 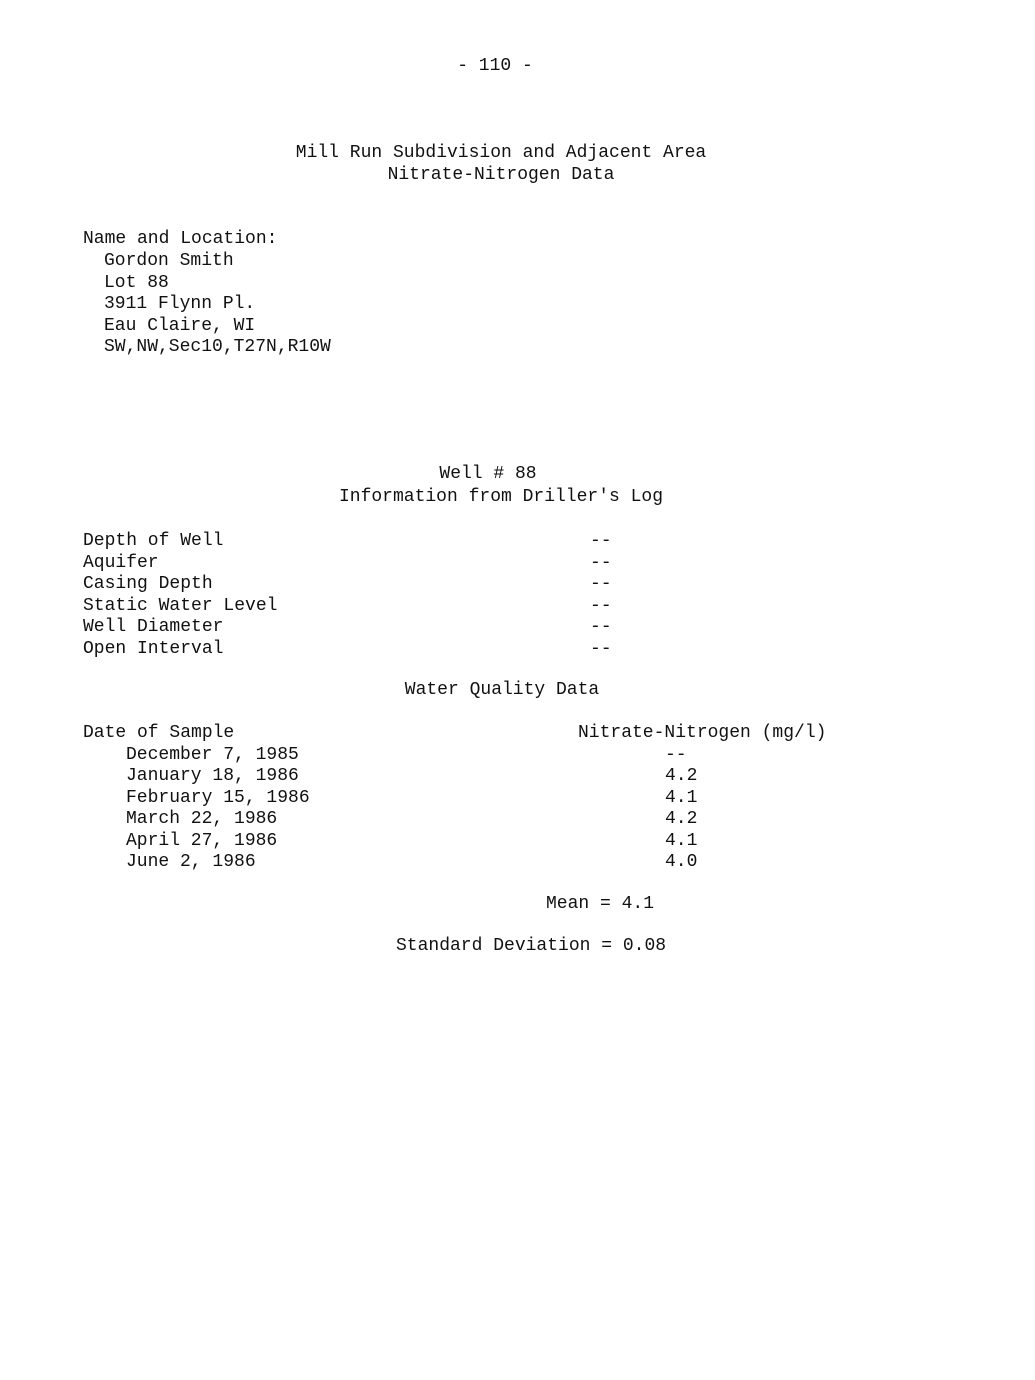 What do you see at coordinates (169, 261) in the screenshot?
I see `location-line: Gordon Smith` at bounding box center [169, 261].